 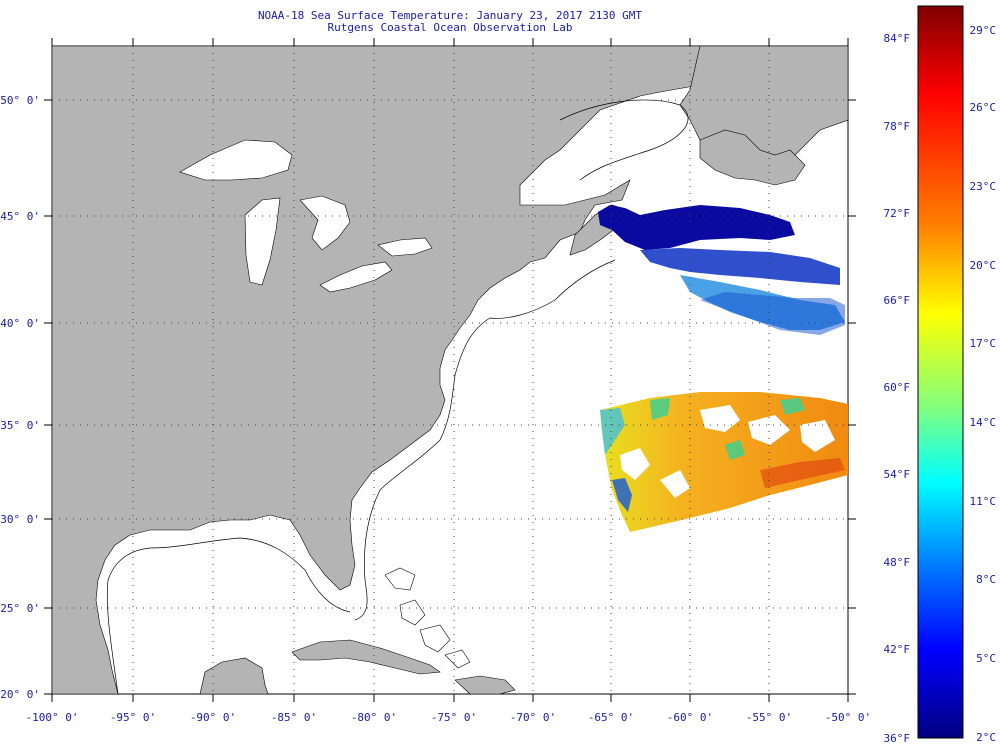 I want to click on latitude-label: 25° 0', so click(x=20, y=608).